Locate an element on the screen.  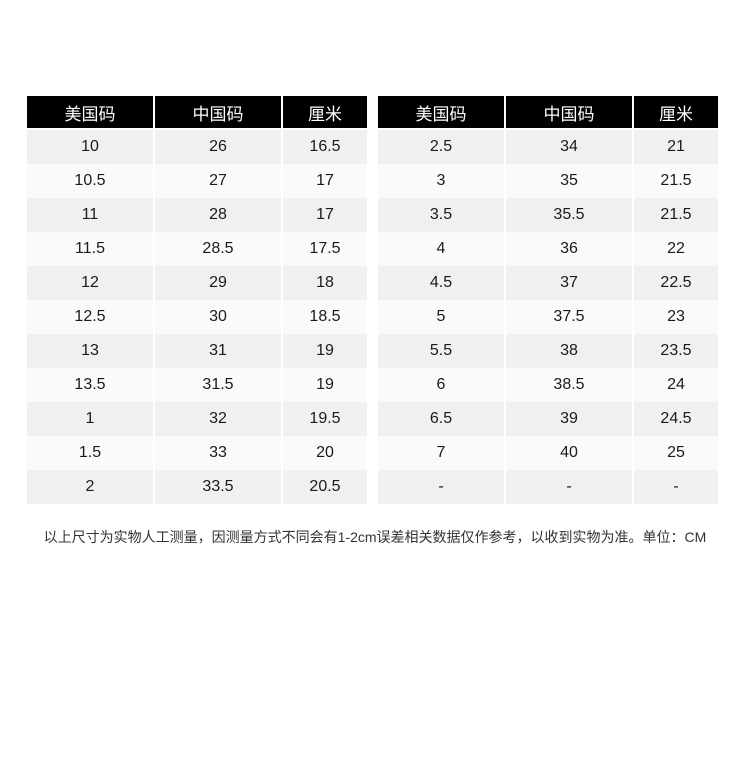
table-row: 4.5 37 22.5 is located at coordinates (548, 283).